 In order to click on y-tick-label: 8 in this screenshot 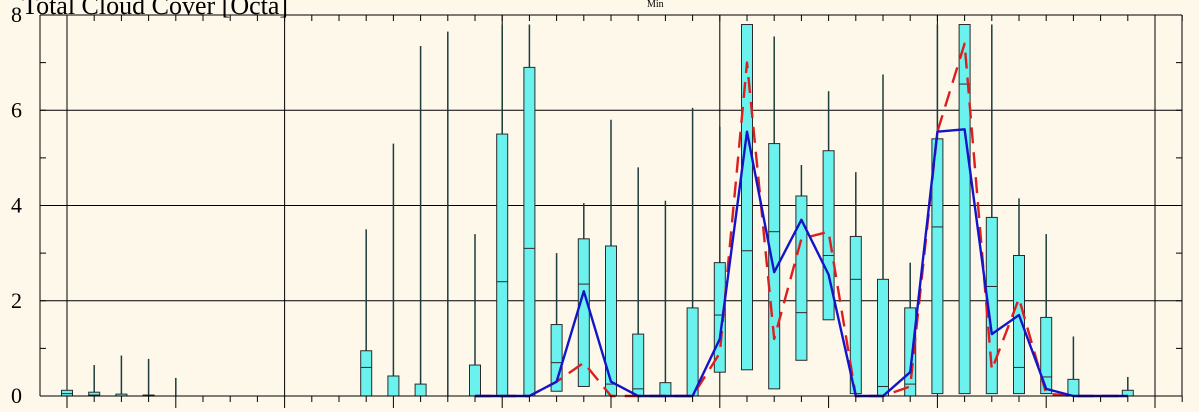, I will do `click(16, 14)`.